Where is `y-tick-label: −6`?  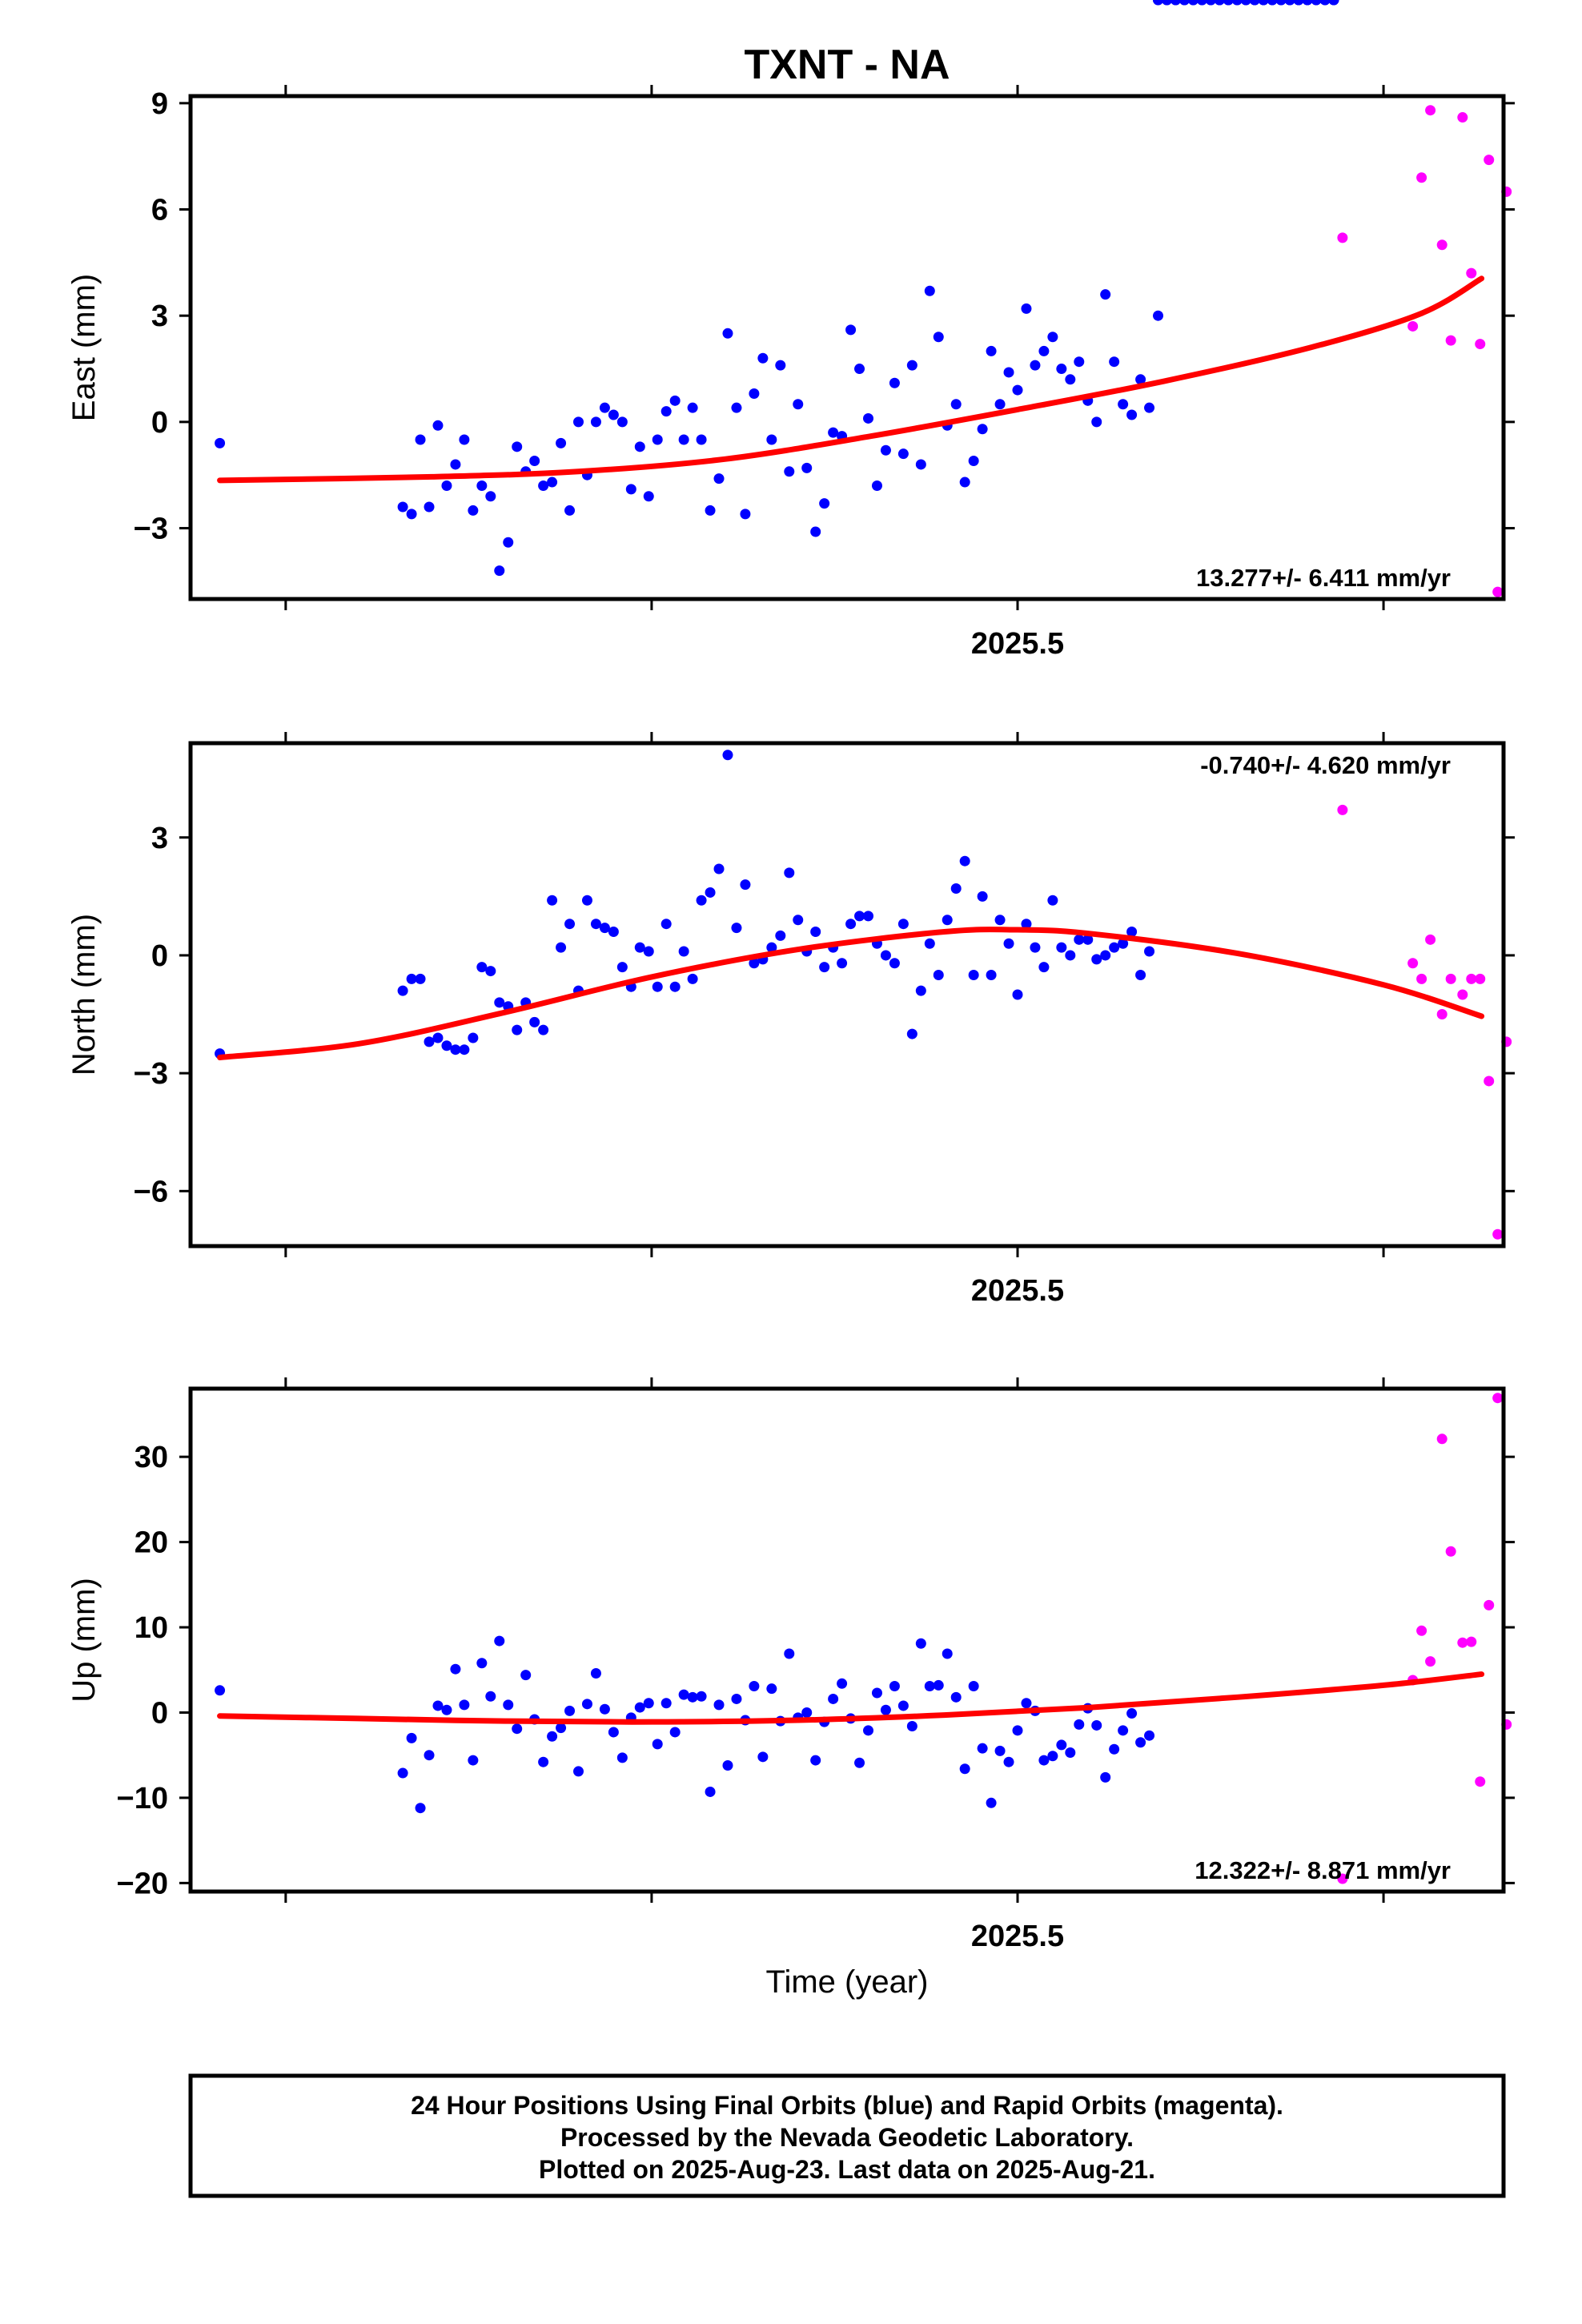 y-tick-label: −6 is located at coordinates (151, 1191).